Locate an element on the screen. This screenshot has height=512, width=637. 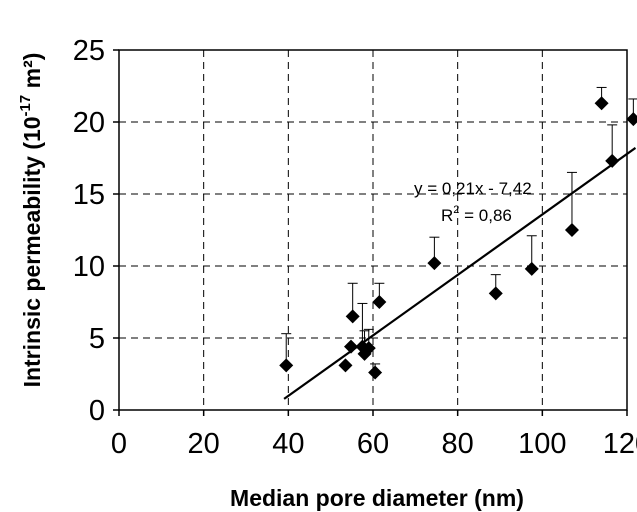
y-tick-label: 5 is located at coordinates (97, 339).